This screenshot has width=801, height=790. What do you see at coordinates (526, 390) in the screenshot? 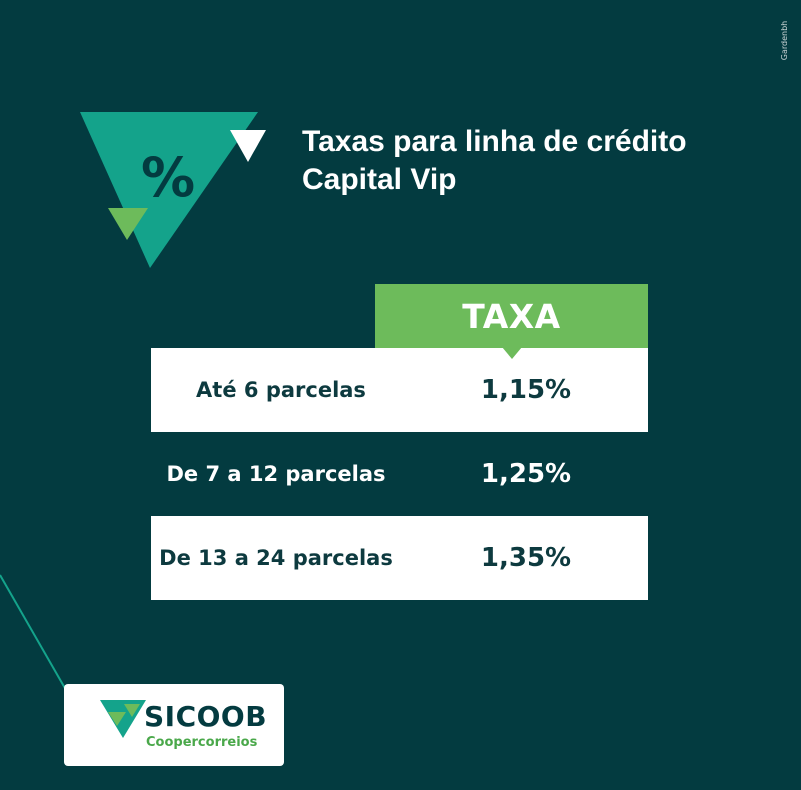
I see `row-rate-value: 1,15%` at bounding box center [526, 390].